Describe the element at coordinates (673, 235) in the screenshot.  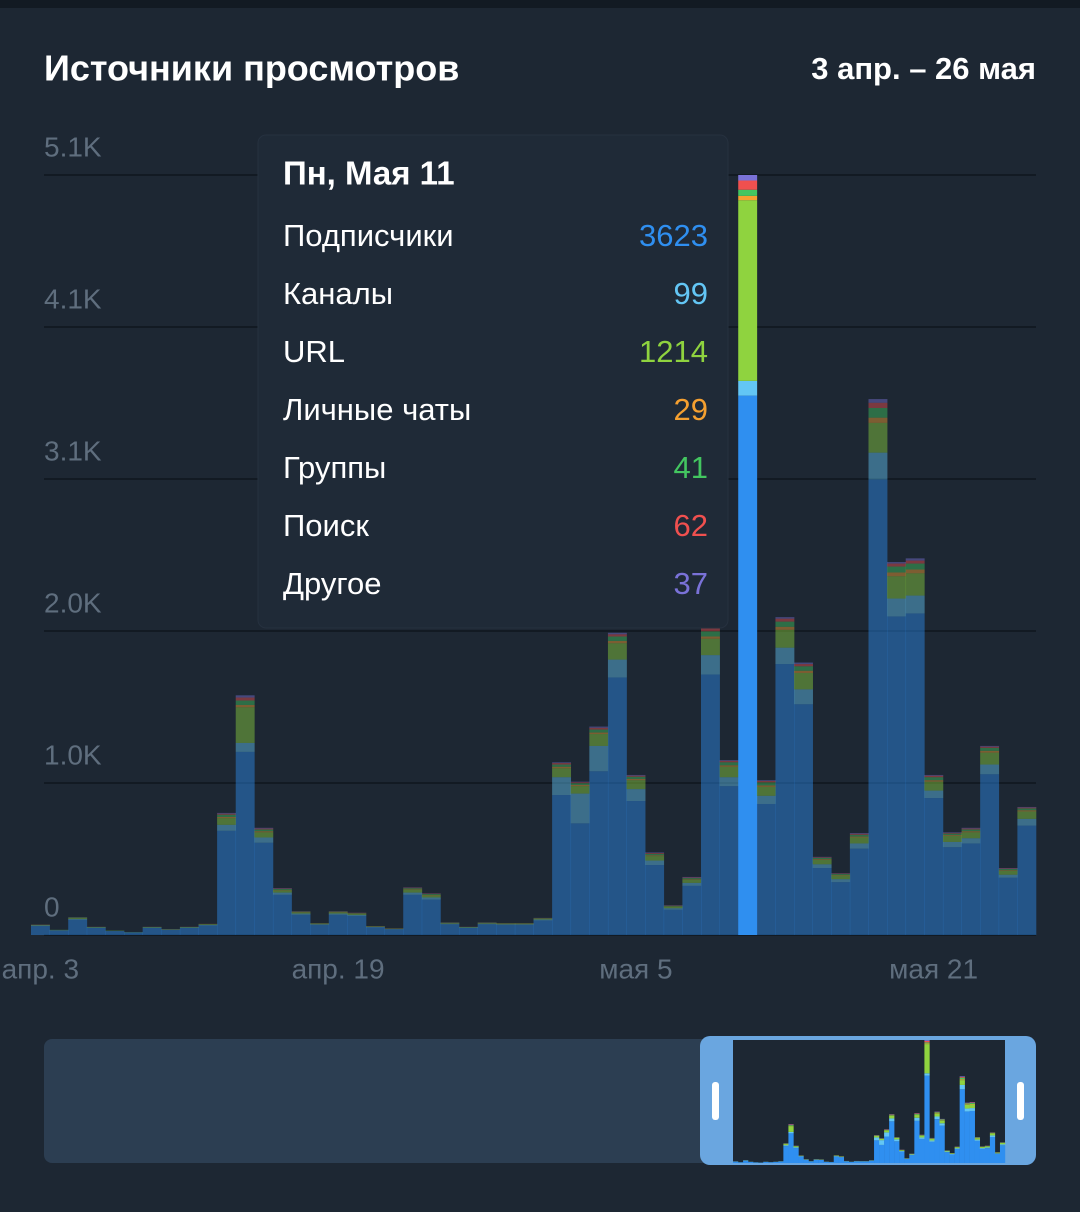
I see `tooltip-value: 3623` at that location.